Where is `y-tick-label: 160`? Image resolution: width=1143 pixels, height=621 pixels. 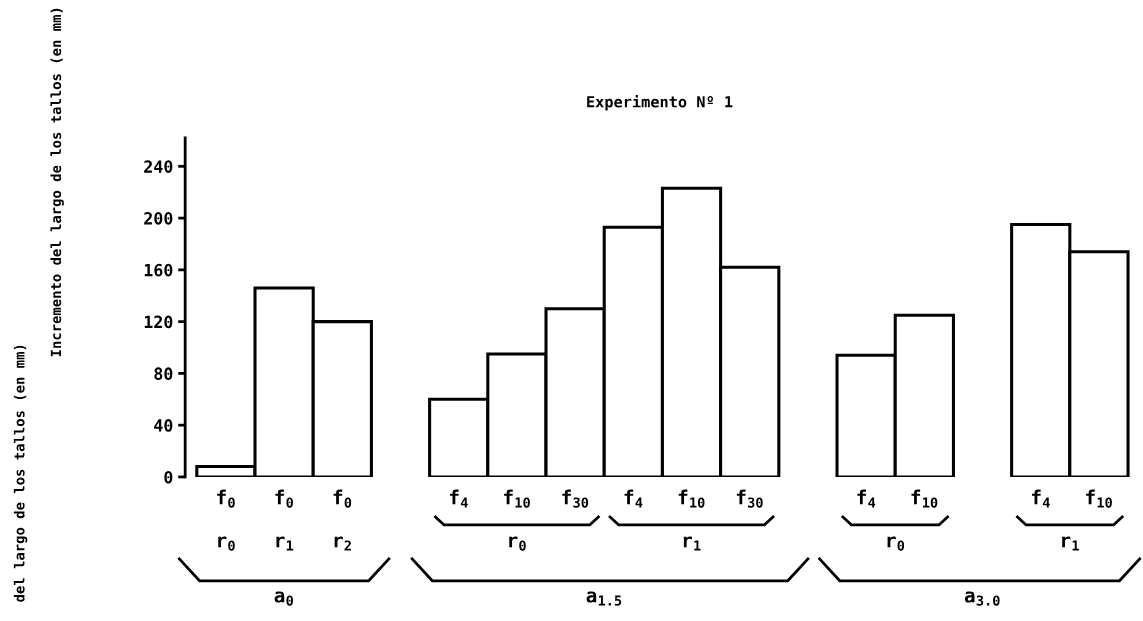
y-tick-label: 160 is located at coordinates (158, 270).